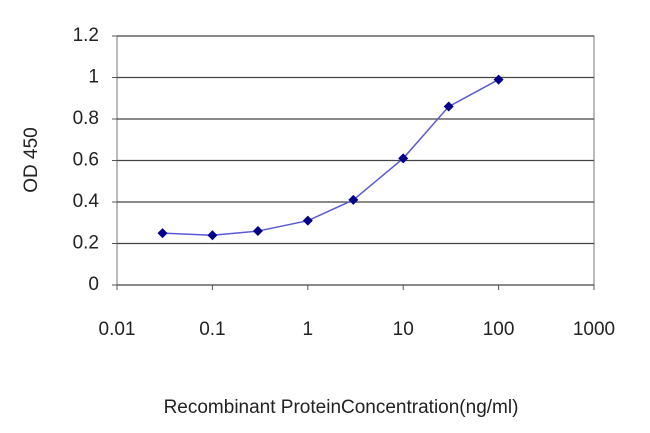 This screenshot has height=433, width=650. Describe the element at coordinates (341, 407) in the screenshot. I see `x-axis-label: Recombinant ProteinConcentration(ng/ml)` at that location.